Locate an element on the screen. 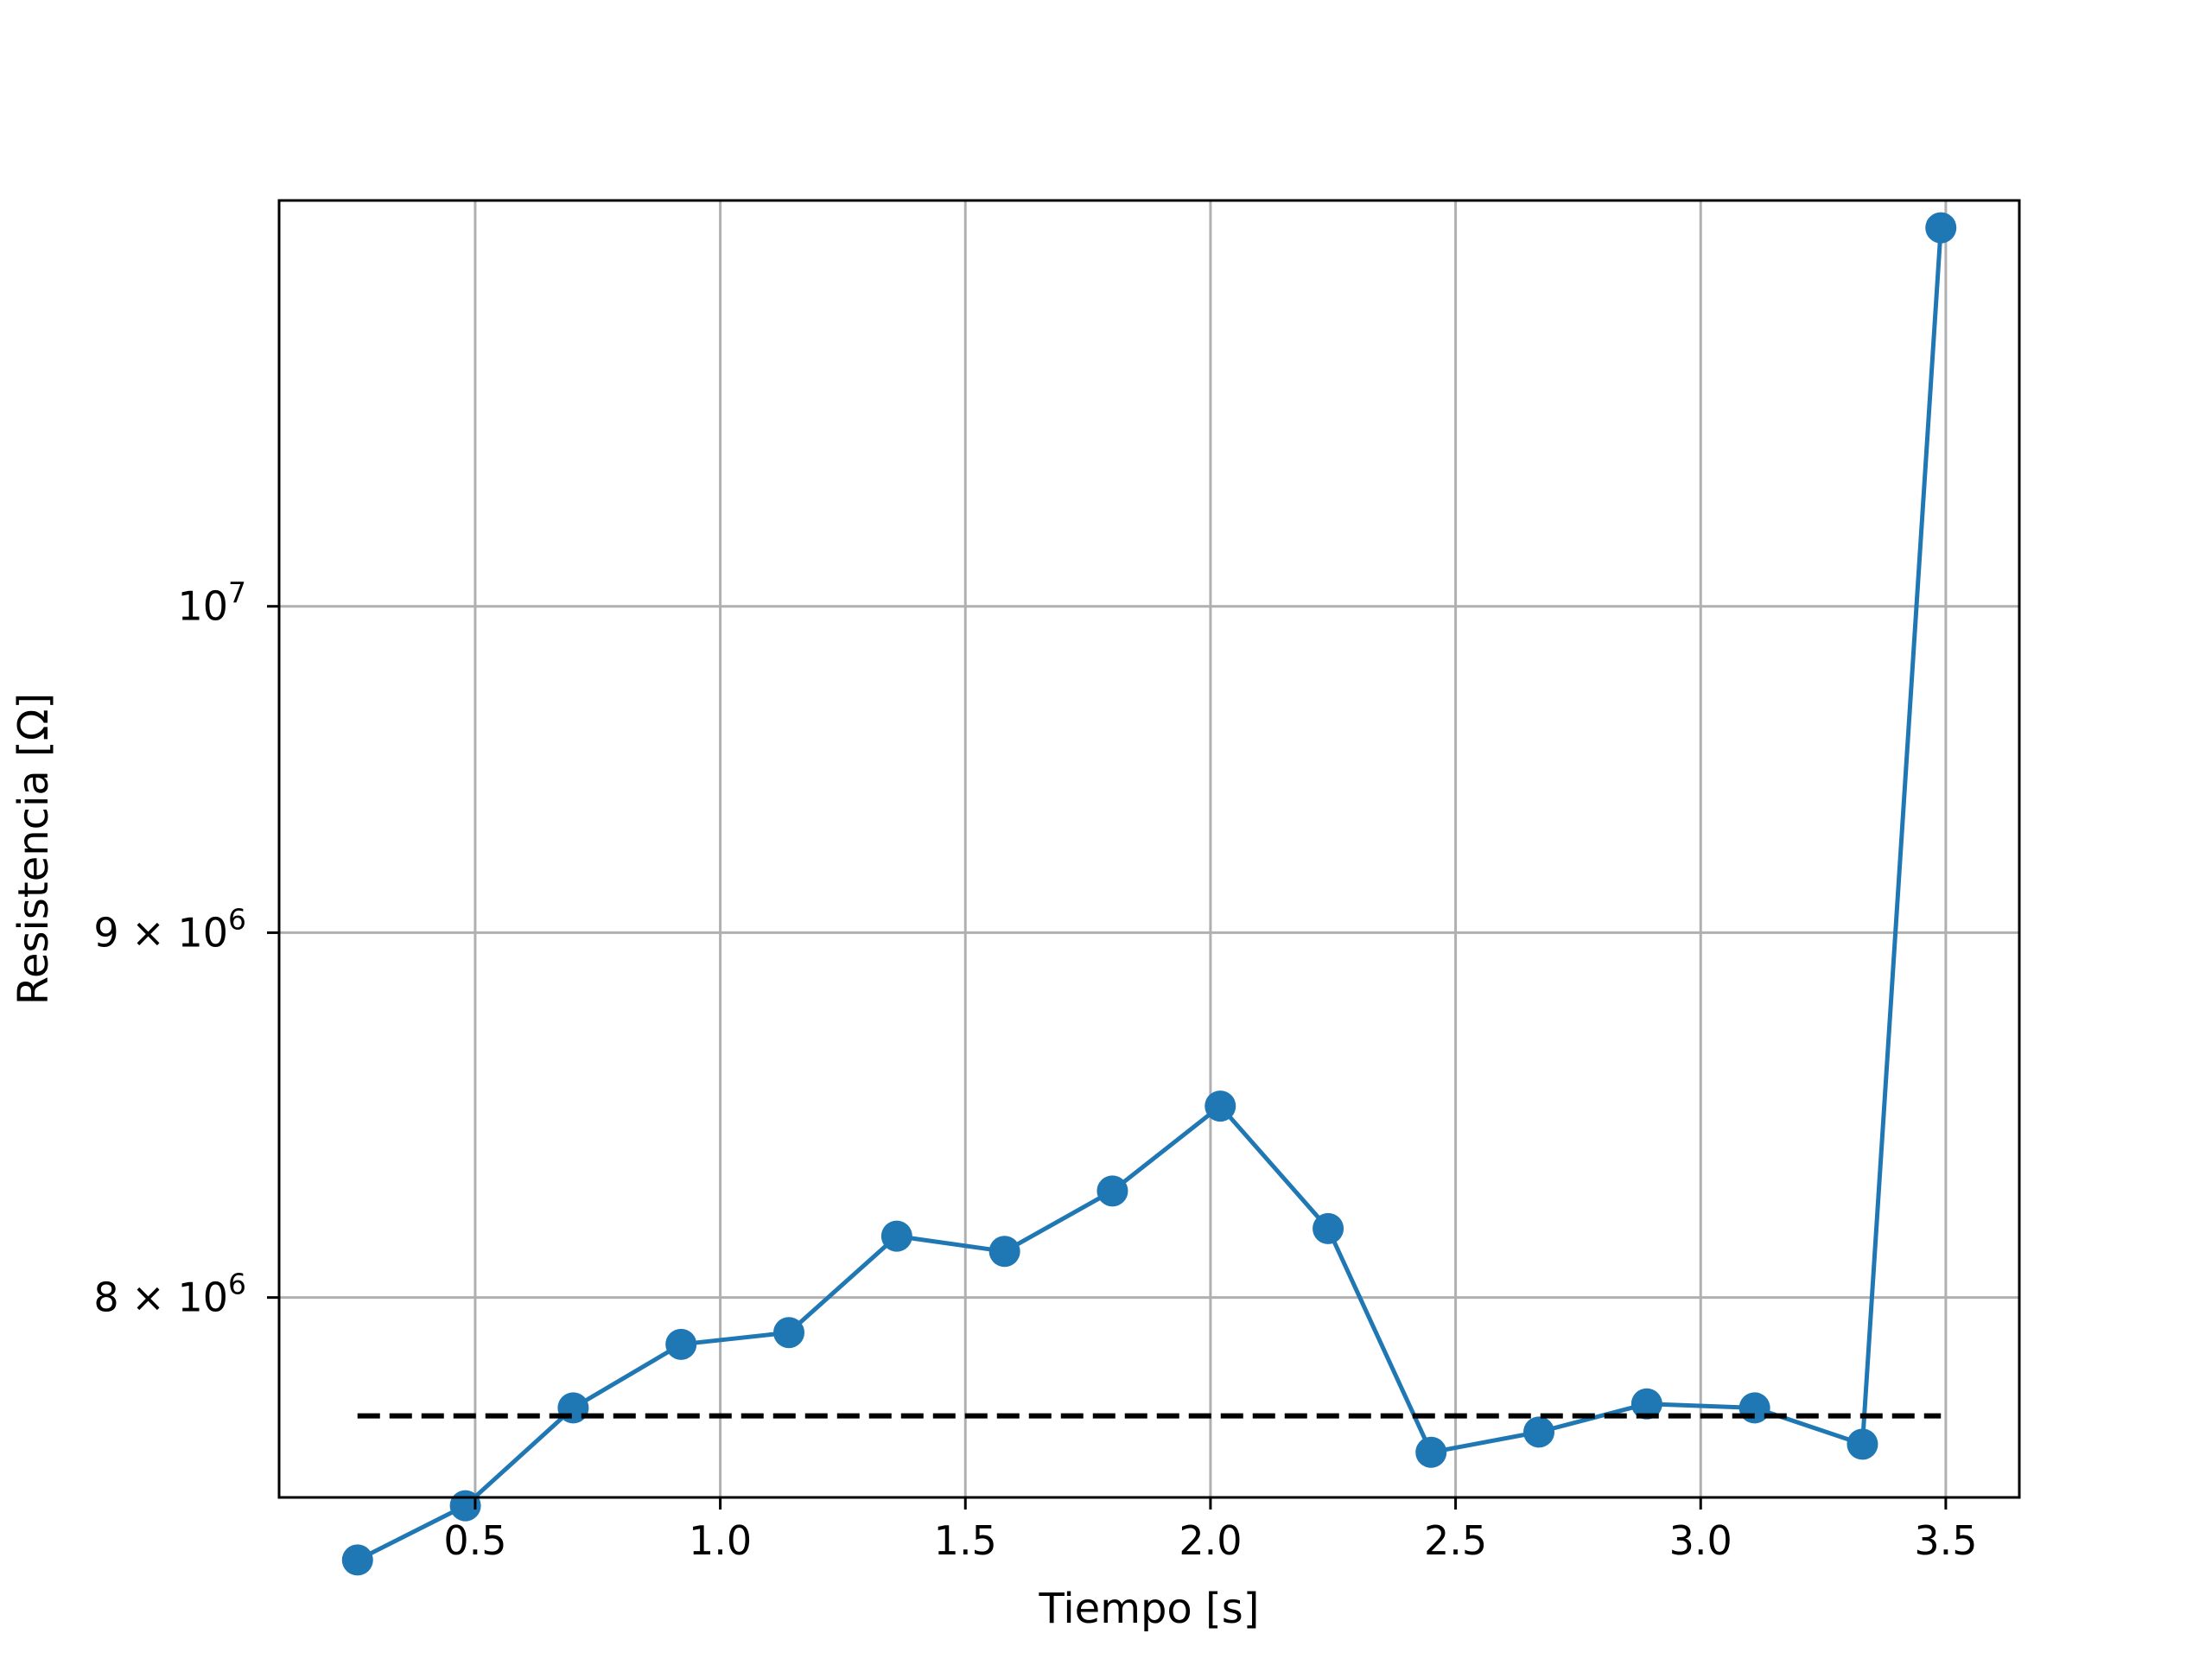 The height and width of the screenshot is (1659, 2212). y-tick-label: 9 × 10⁶ is located at coordinates (169, 929).